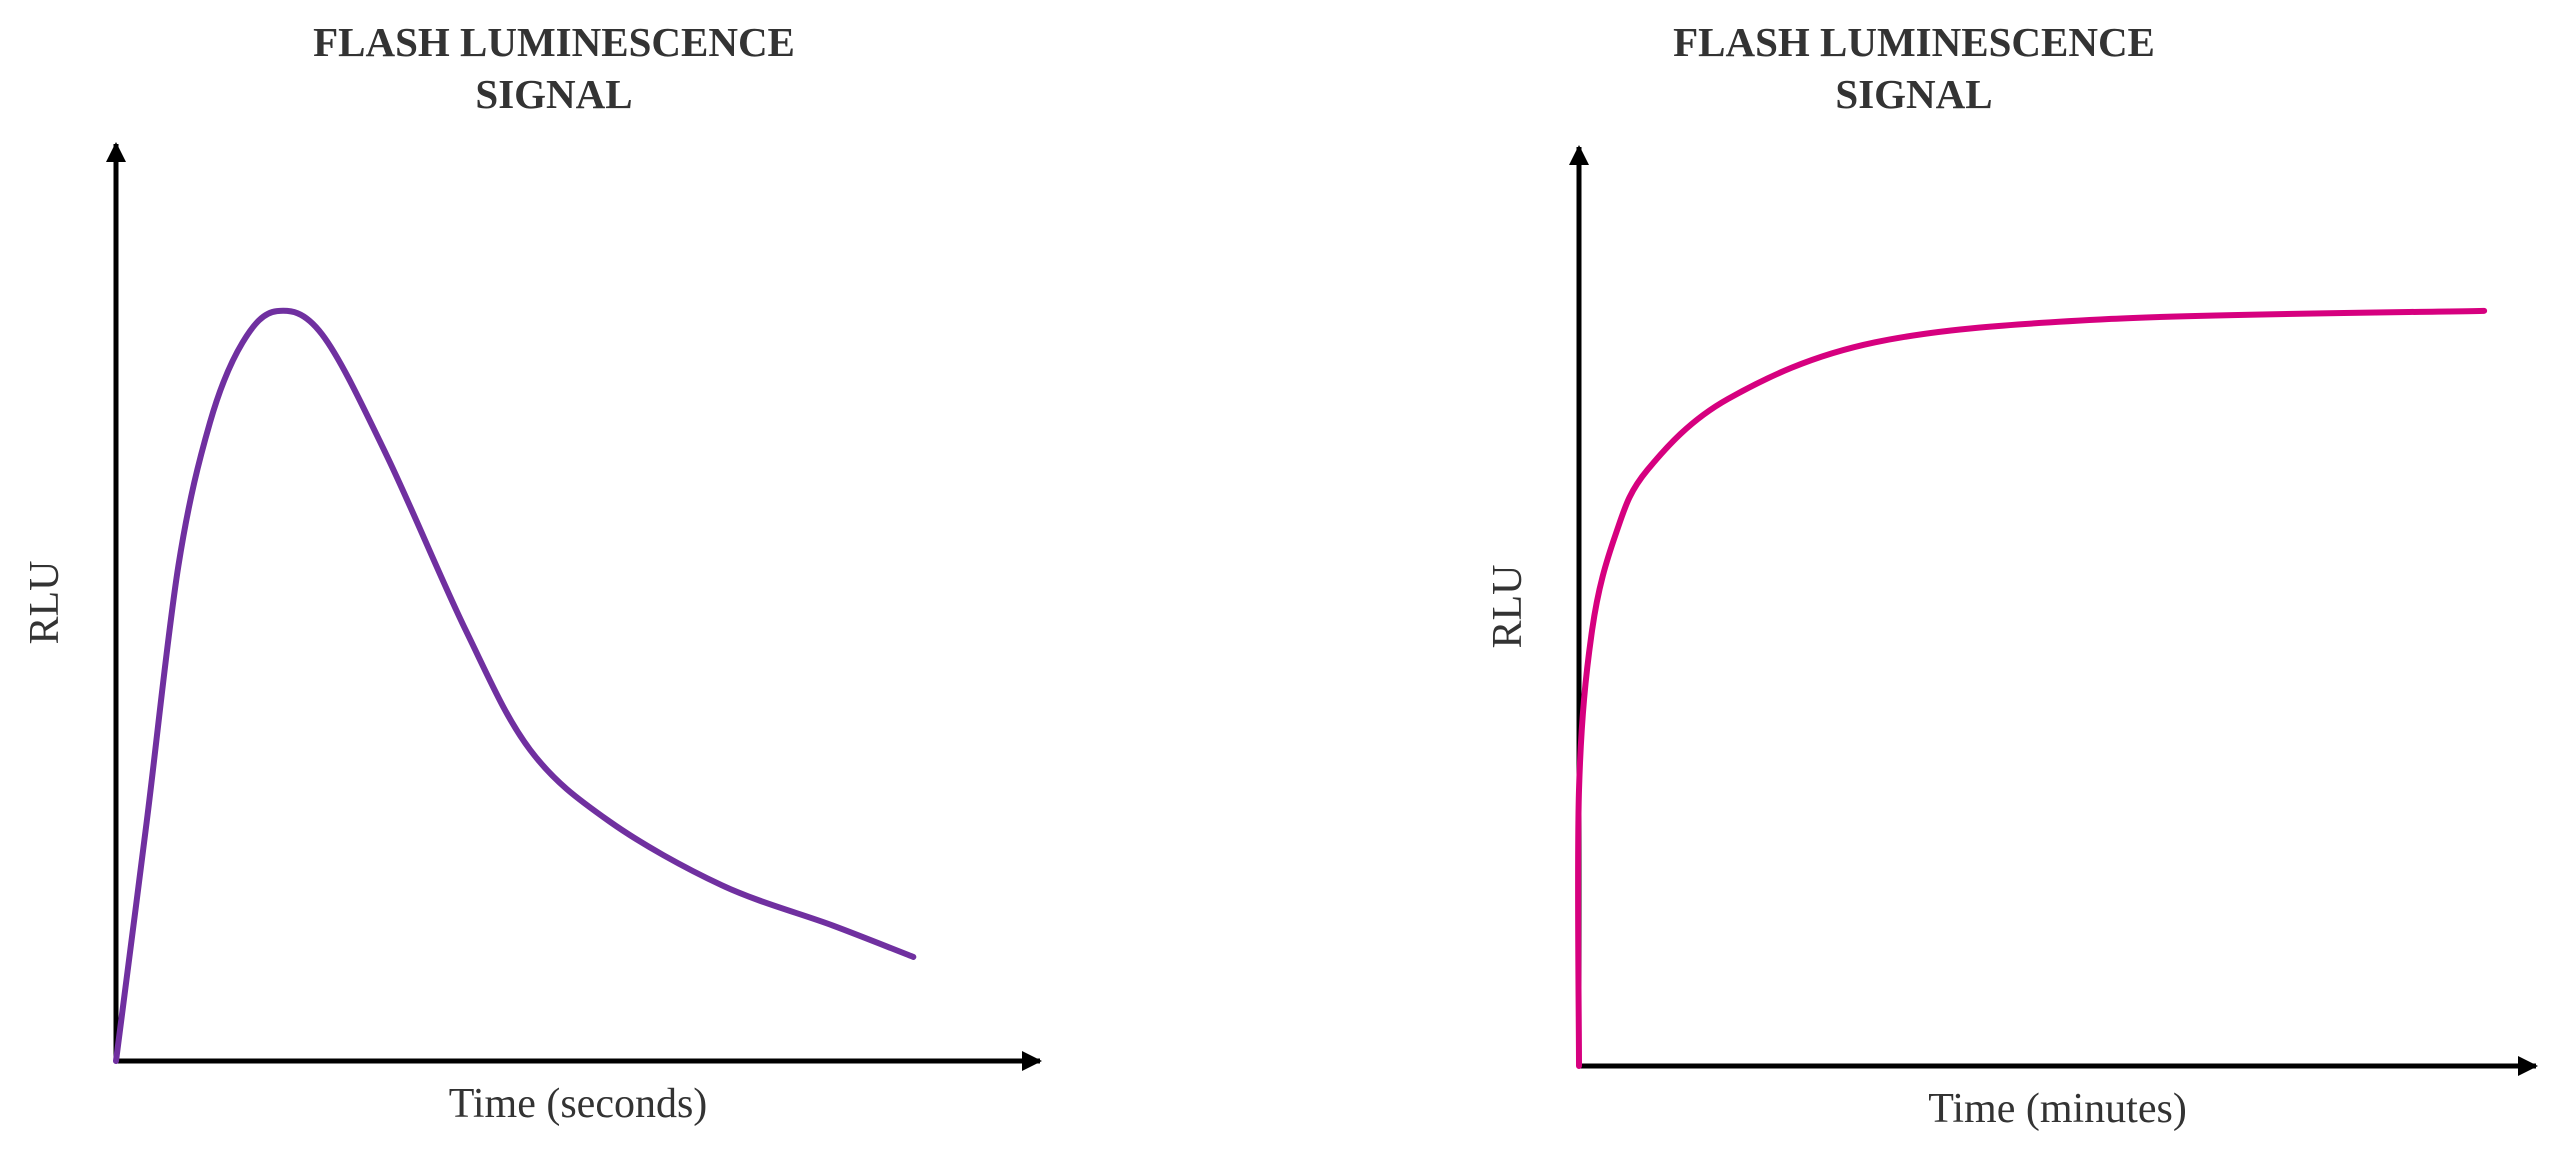 This screenshot has width=2560, height=1162. What do you see at coordinates (2057, 1109) in the screenshot?
I see `x-axis-label: Time (minutes)` at bounding box center [2057, 1109].